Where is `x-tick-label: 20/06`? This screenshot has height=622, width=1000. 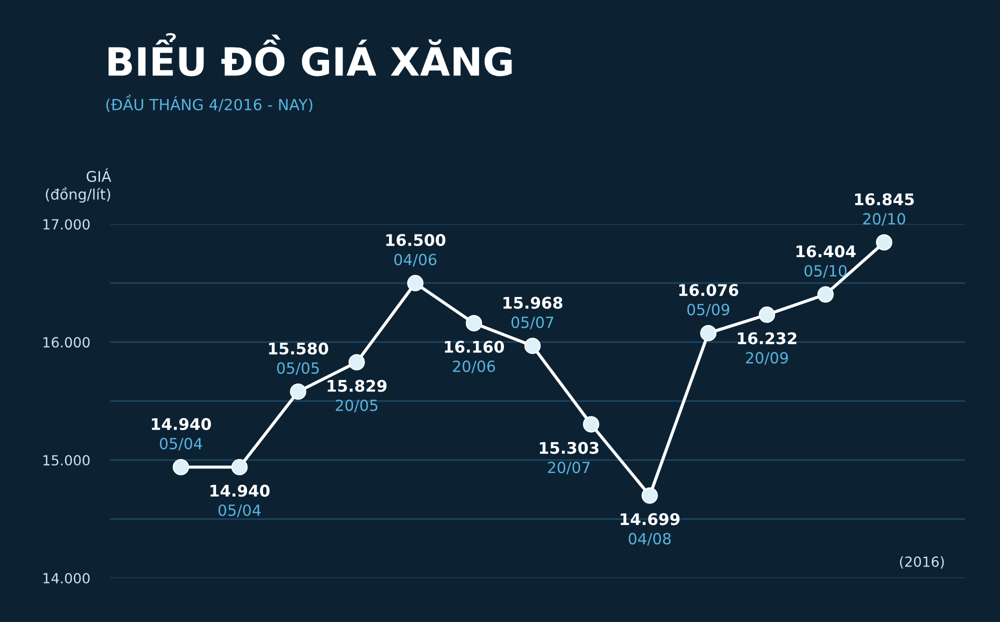 x-tick-label: 20/06 is located at coordinates (474, 367).